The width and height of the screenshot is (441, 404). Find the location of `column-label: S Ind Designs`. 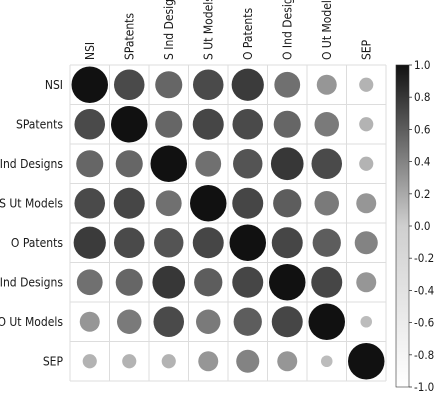

column-label: S Ind Designs is located at coordinates (169, 30).